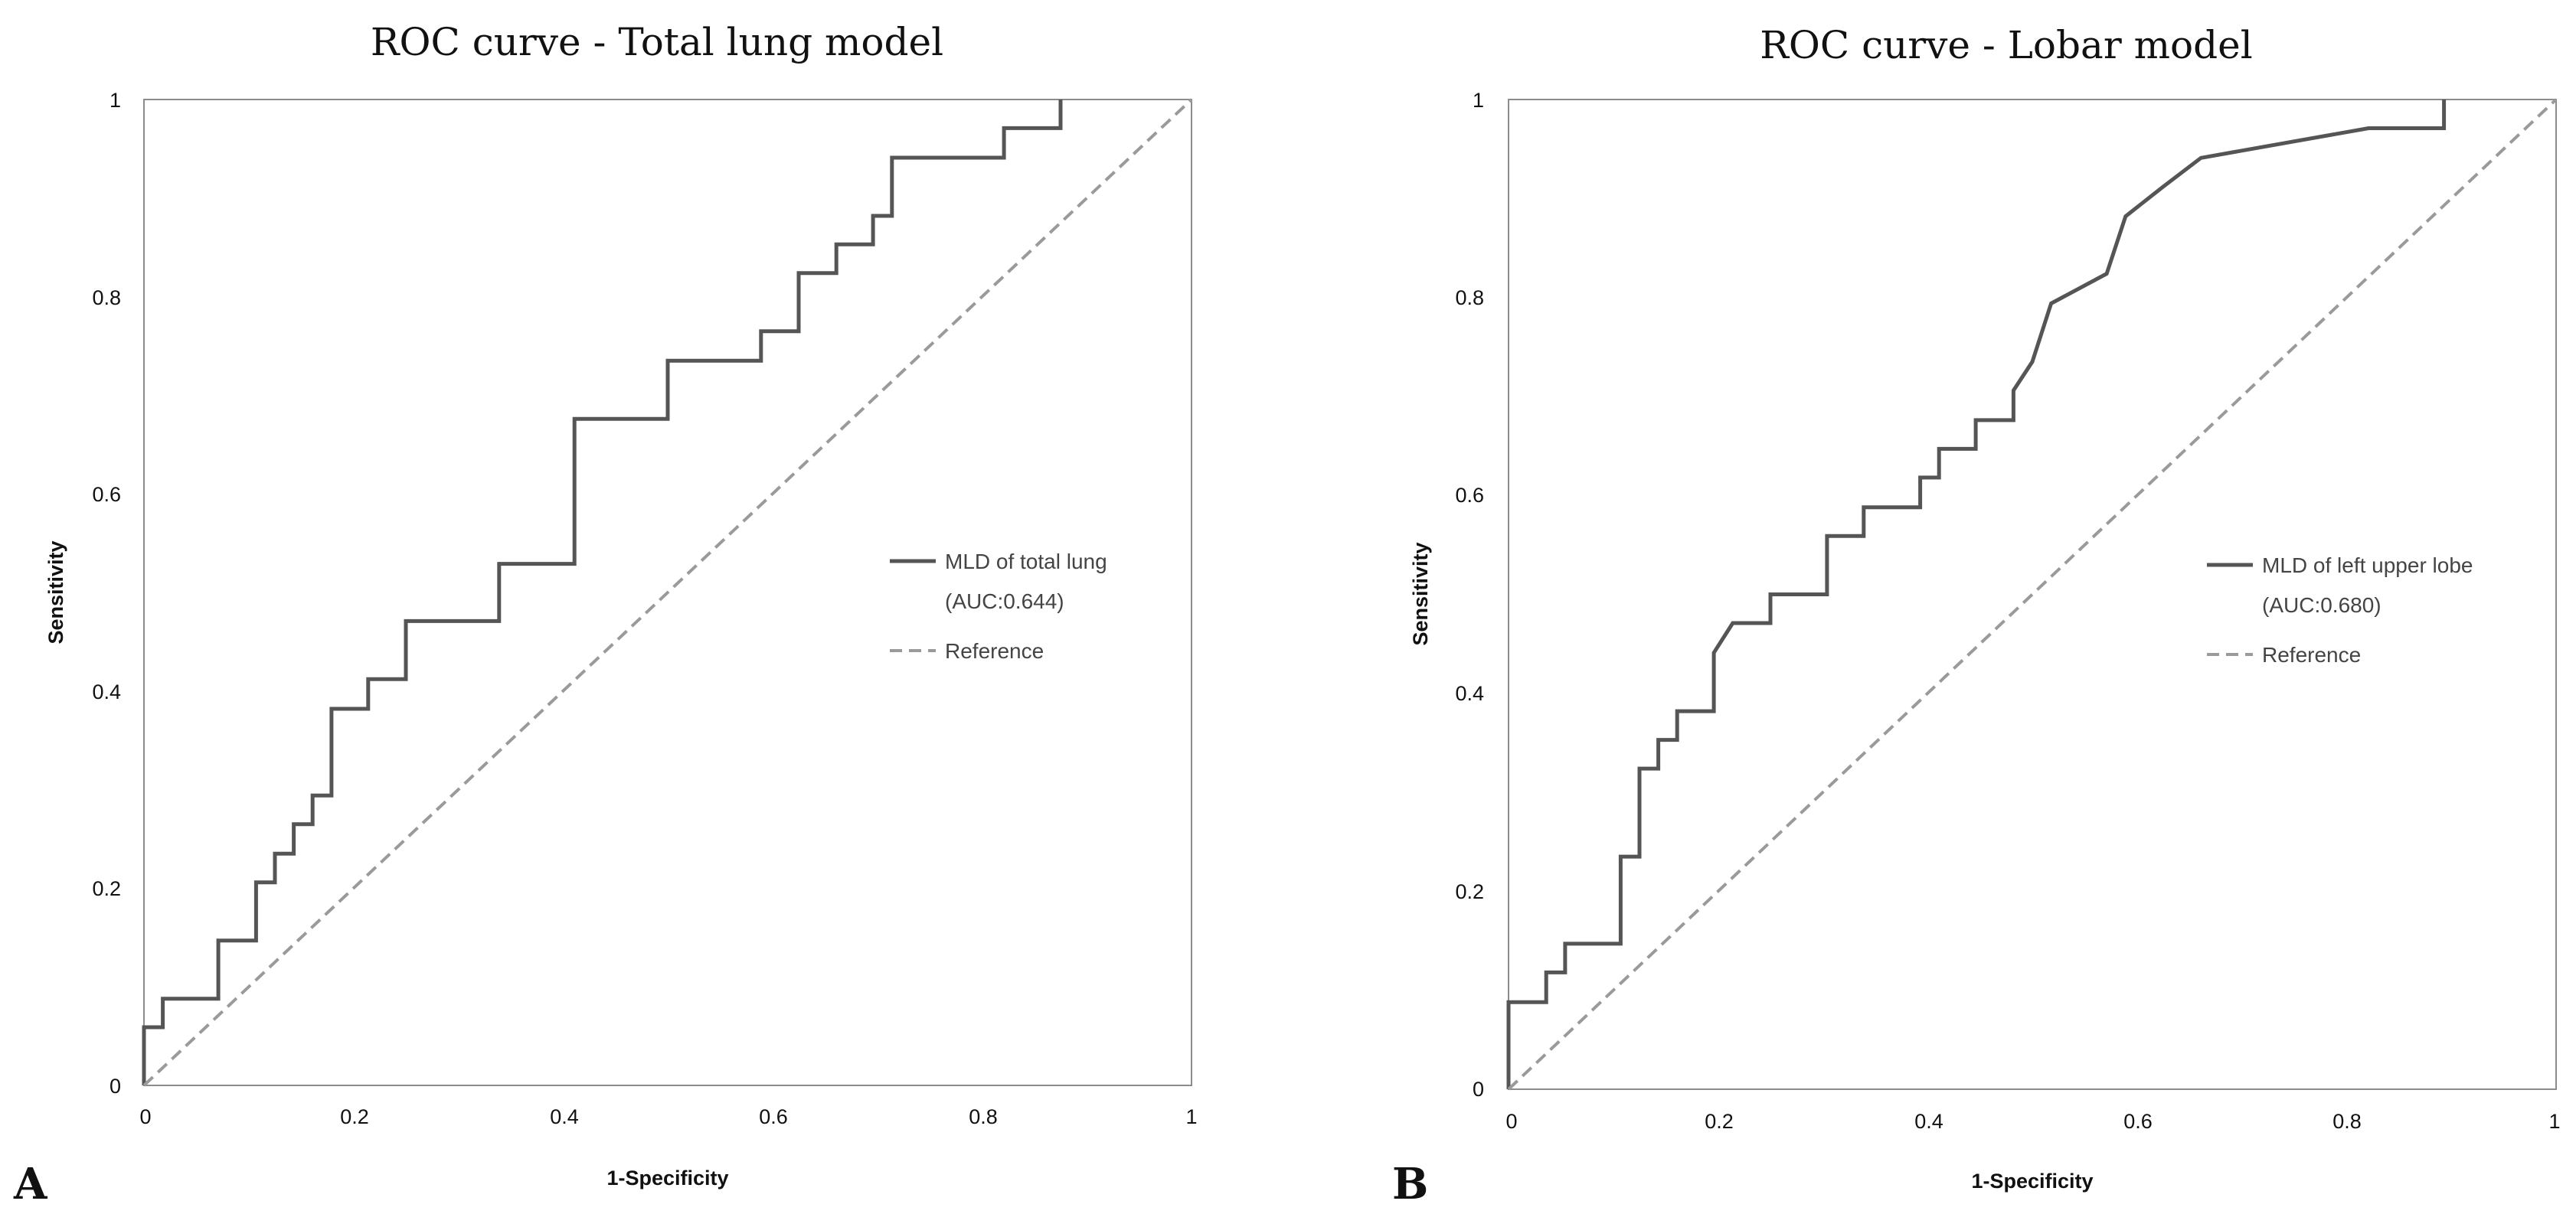 The image size is (2576, 1214). What do you see at coordinates (1469, 595) in the screenshot?
I see `y-tick-labels-b: 0 0.2 0.4 0.6 0.8 1` at bounding box center [1469, 595].